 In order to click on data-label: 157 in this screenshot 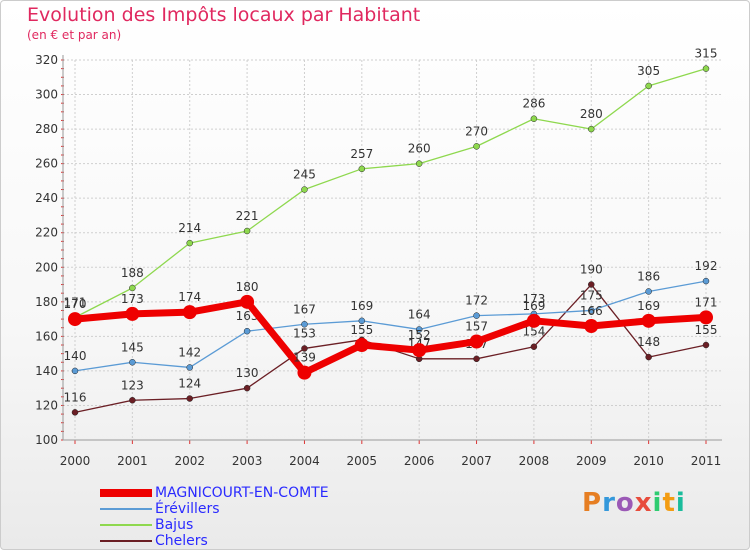, I will do `click(476, 327)`.